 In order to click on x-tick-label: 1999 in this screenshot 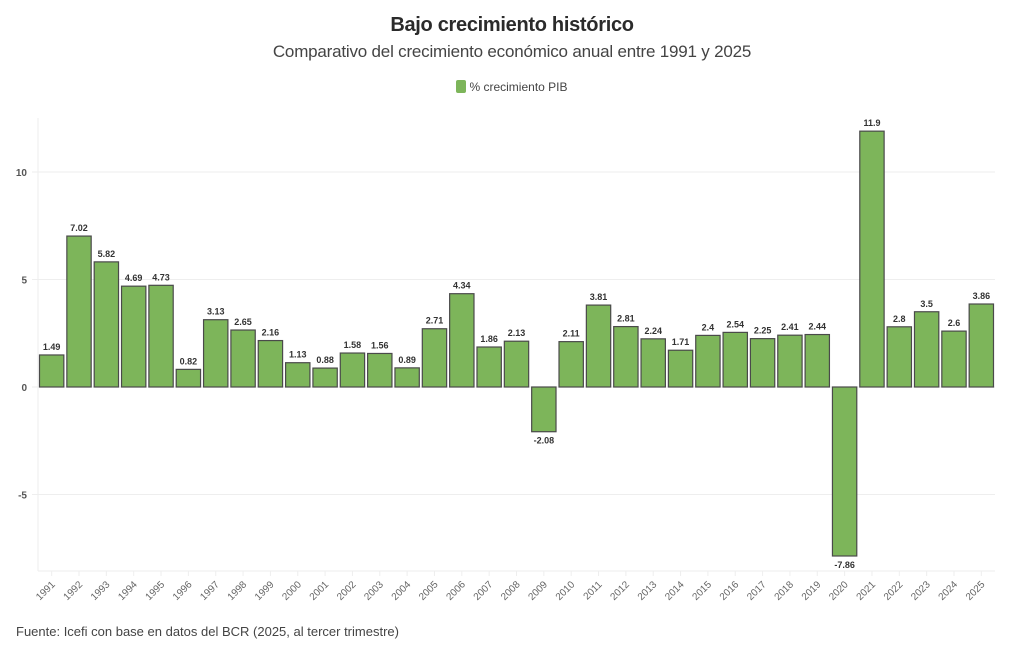, I will do `click(265, 591)`.